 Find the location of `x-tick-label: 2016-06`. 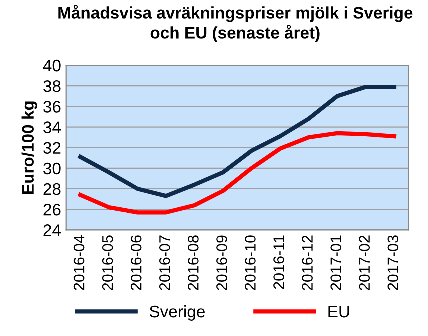

x-tick-label: 2016-06 is located at coordinates (136, 263).